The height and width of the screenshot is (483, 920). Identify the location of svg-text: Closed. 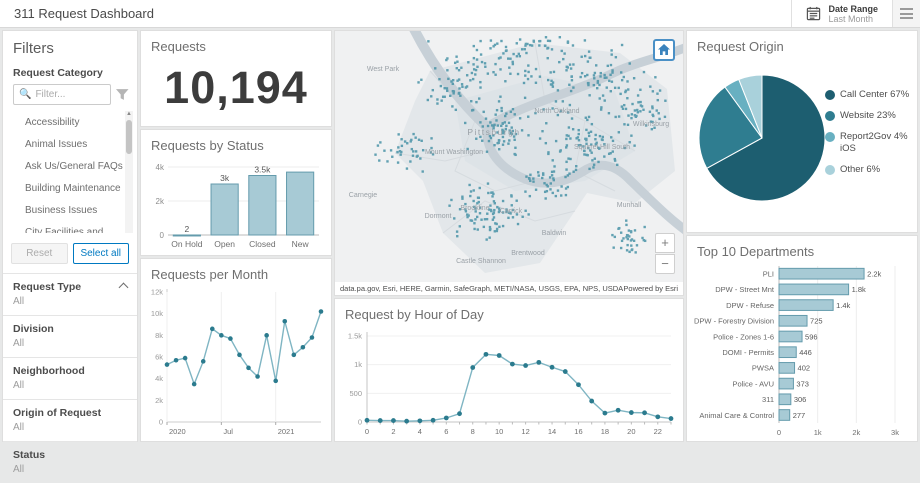
(262, 244).